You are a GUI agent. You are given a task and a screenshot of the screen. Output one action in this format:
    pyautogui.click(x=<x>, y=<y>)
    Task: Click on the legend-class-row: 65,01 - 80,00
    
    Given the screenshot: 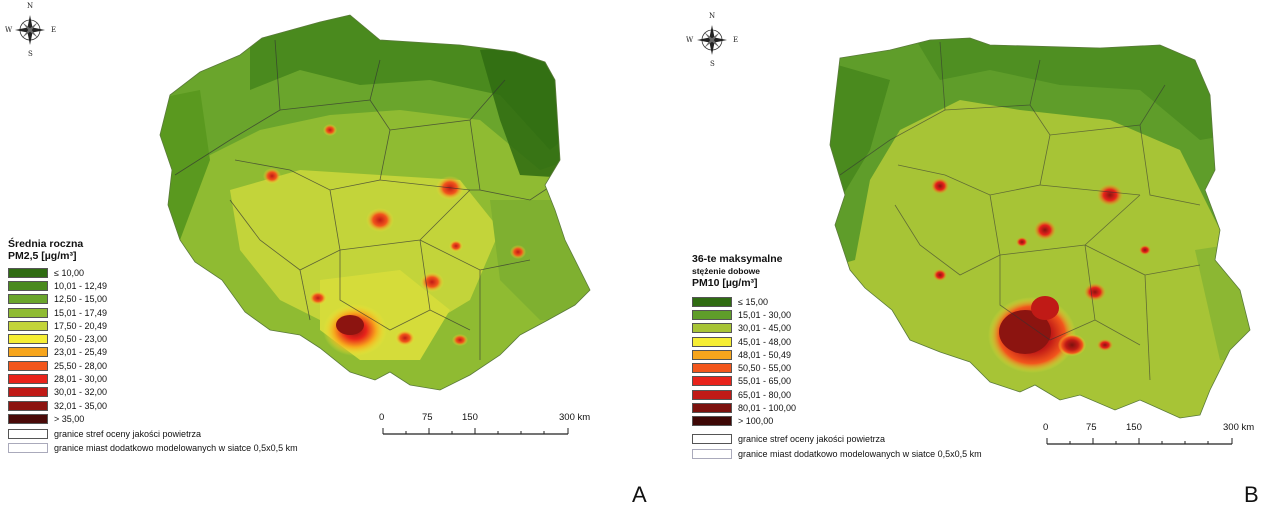 What is the action you would take?
    pyautogui.click(x=837, y=394)
    